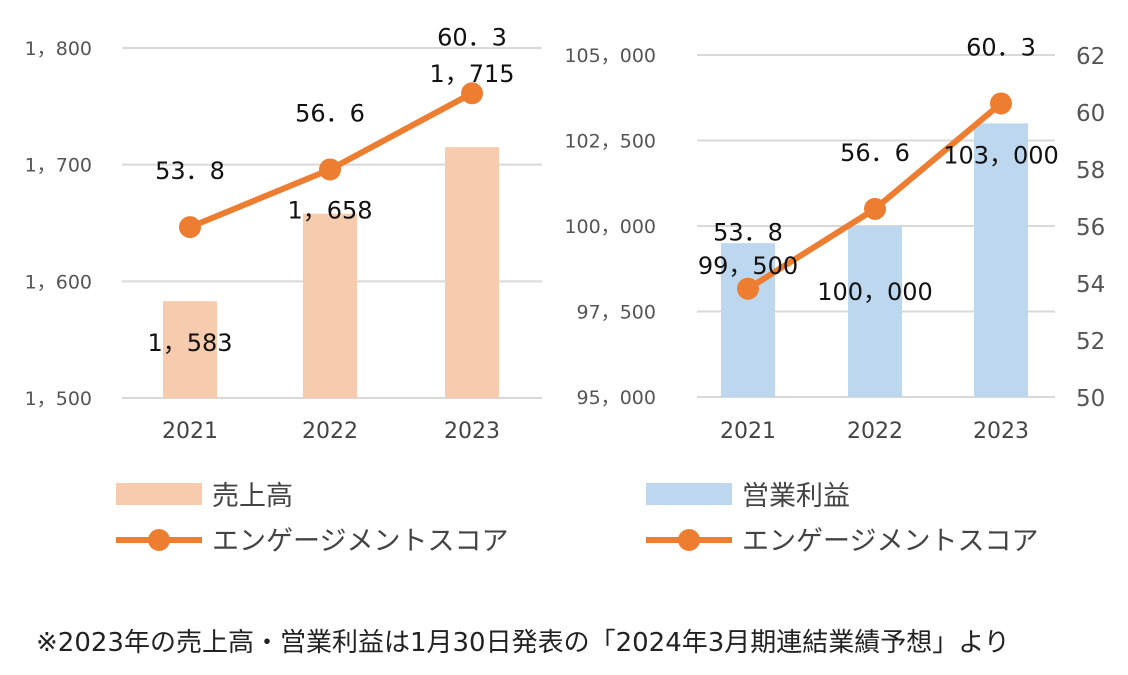  What do you see at coordinates (616, 313) in the screenshot?
I see `y-tick-label: 97，500` at bounding box center [616, 313].